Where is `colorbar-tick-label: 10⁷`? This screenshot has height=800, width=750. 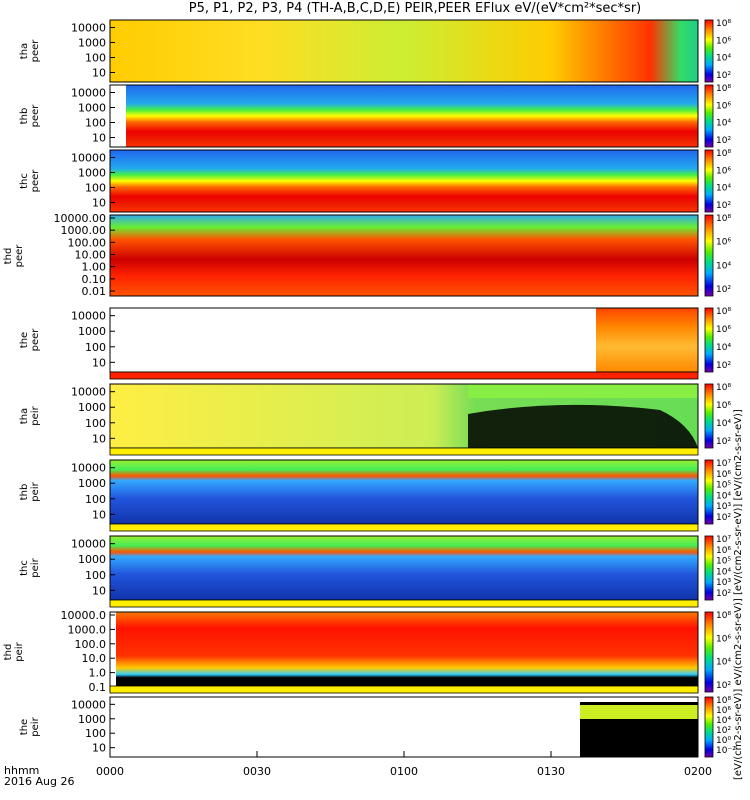
colorbar-tick-label: 10⁷ is located at coordinates (723, 540).